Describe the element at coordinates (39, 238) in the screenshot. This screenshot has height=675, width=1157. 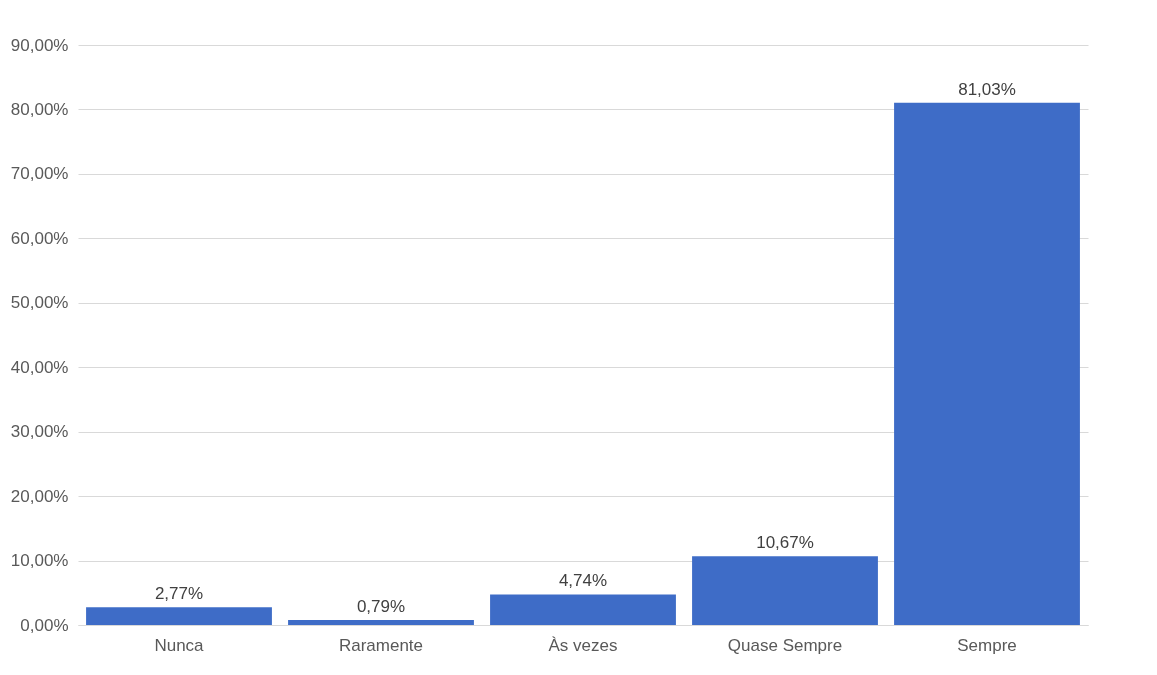
I see `y-tick-label: 60,00%` at that location.